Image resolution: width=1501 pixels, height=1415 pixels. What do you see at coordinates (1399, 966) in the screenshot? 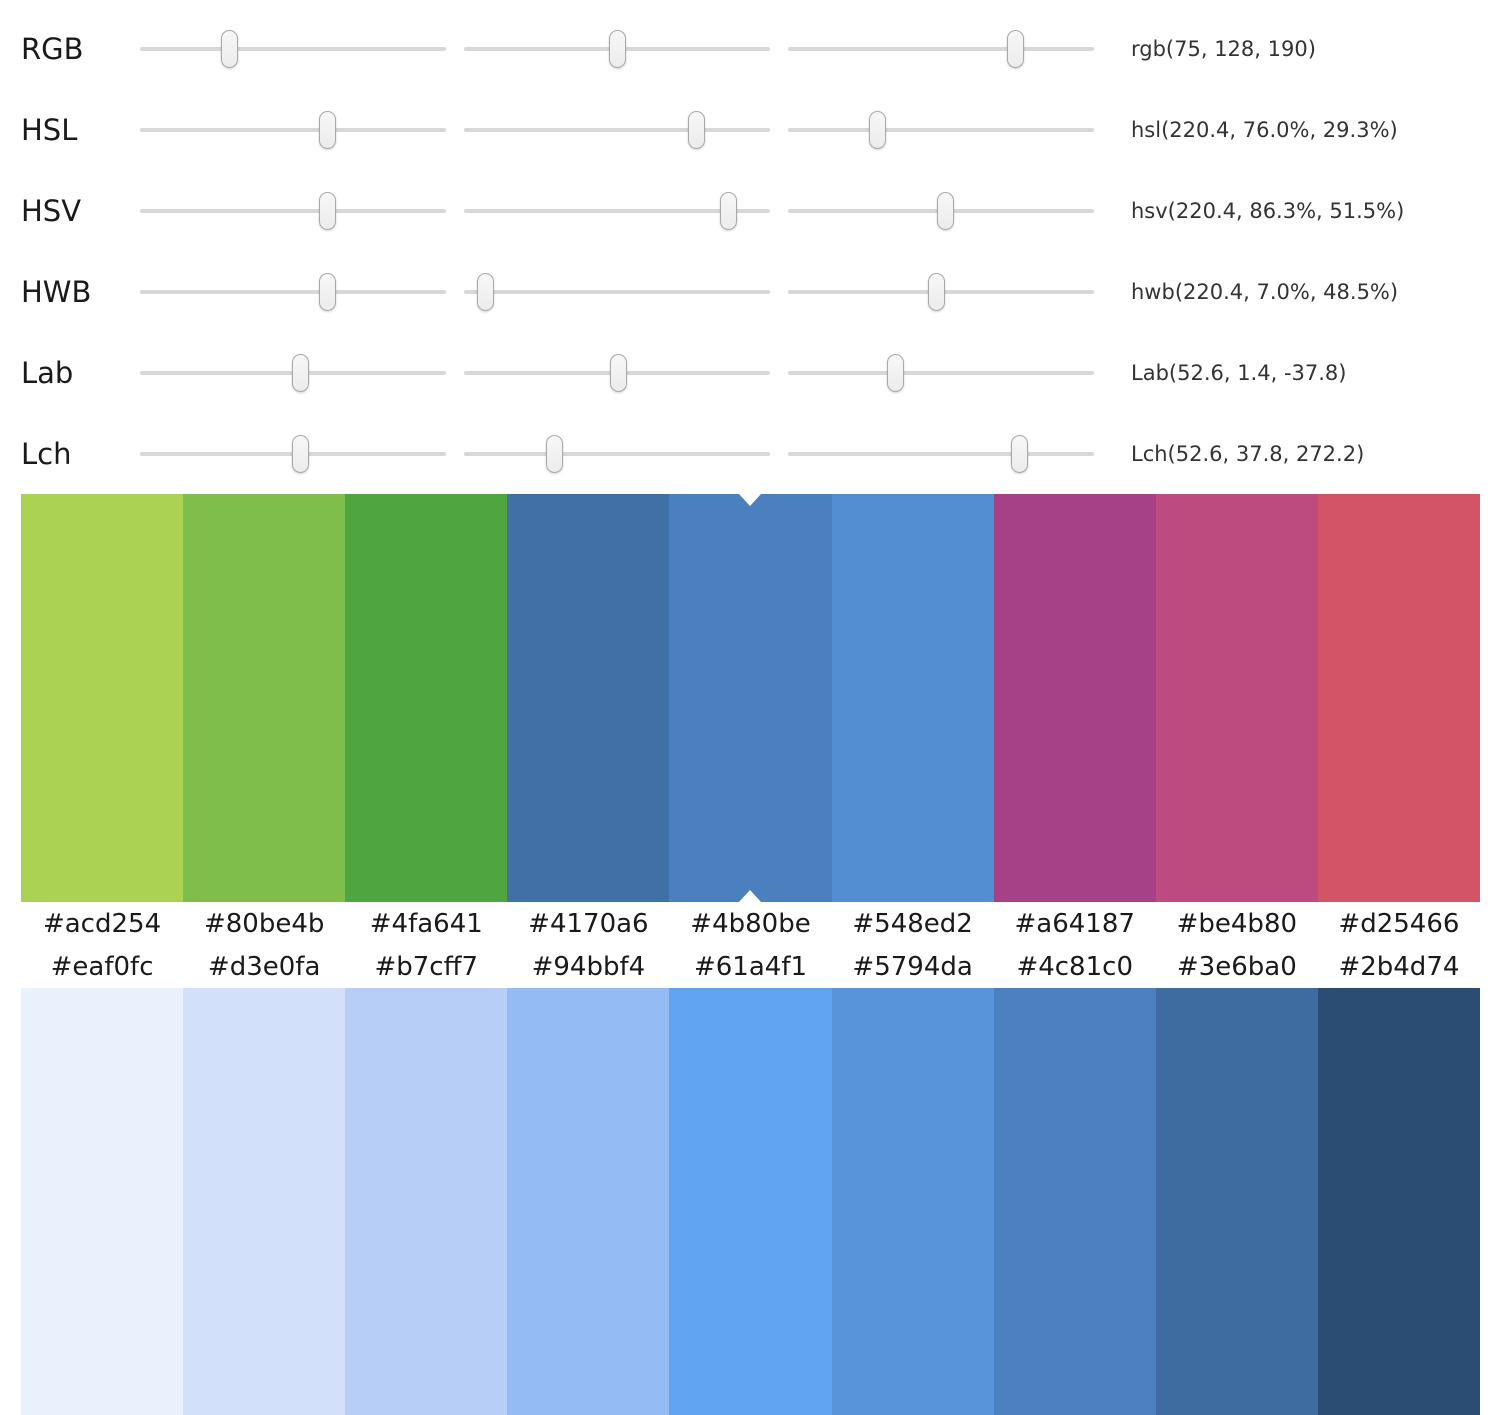
I see `hex-label: #2b4d74` at bounding box center [1399, 966].